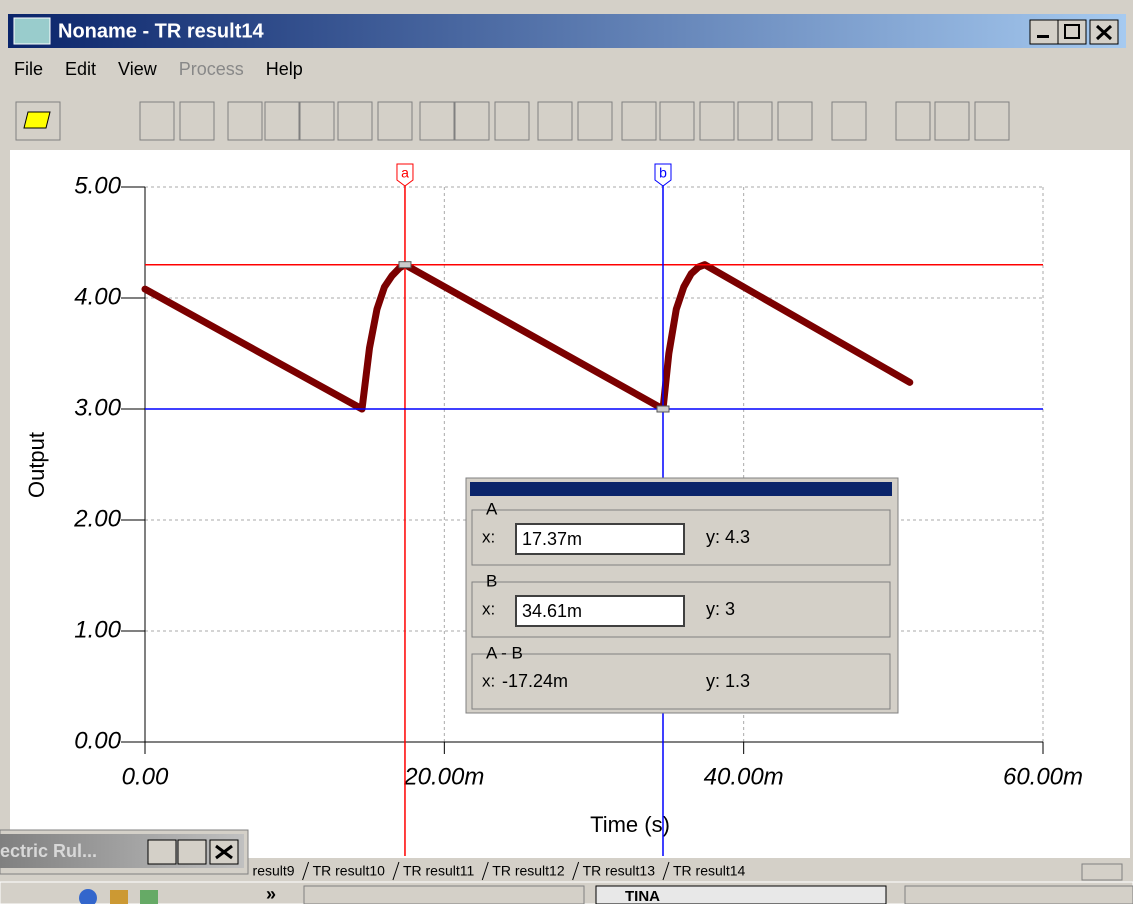 Image resolution: width=1133 pixels, height=904 pixels. I want to click on restore-button, so click(162, 852).